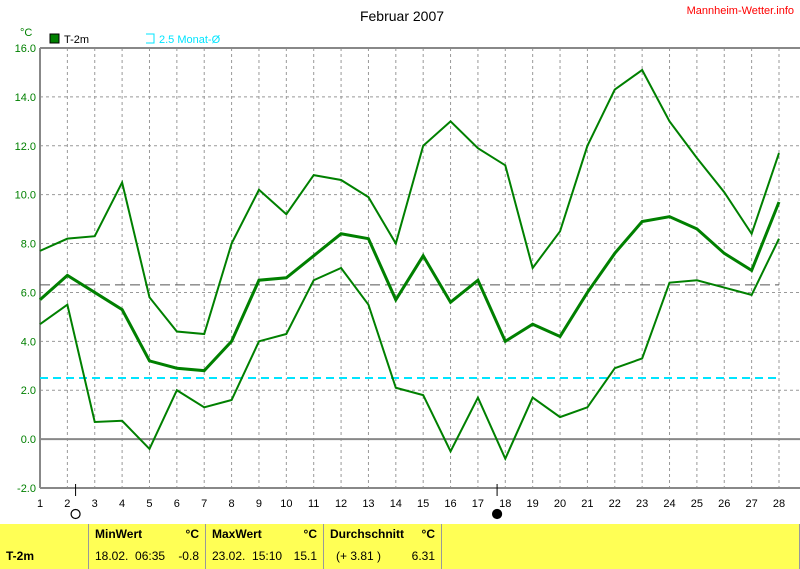 The height and width of the screenshot is (569, 800). Describe the element at coordinates (368, 504) in the screenshot. I see `x-tick-label: 13` at that location.